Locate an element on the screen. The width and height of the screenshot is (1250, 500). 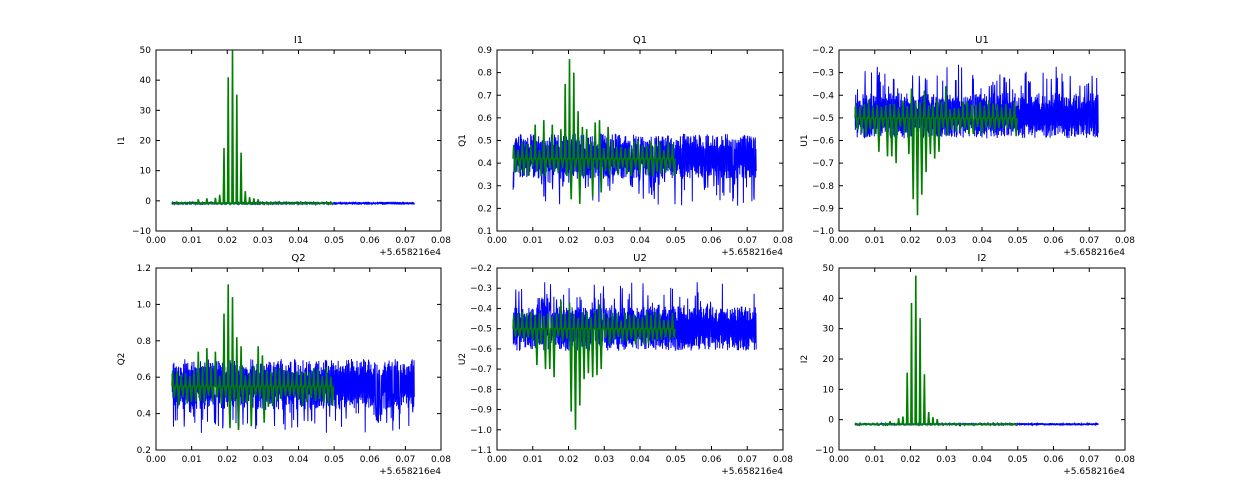
y-tick-label: −1.1 is located at coordinates (481, 451).